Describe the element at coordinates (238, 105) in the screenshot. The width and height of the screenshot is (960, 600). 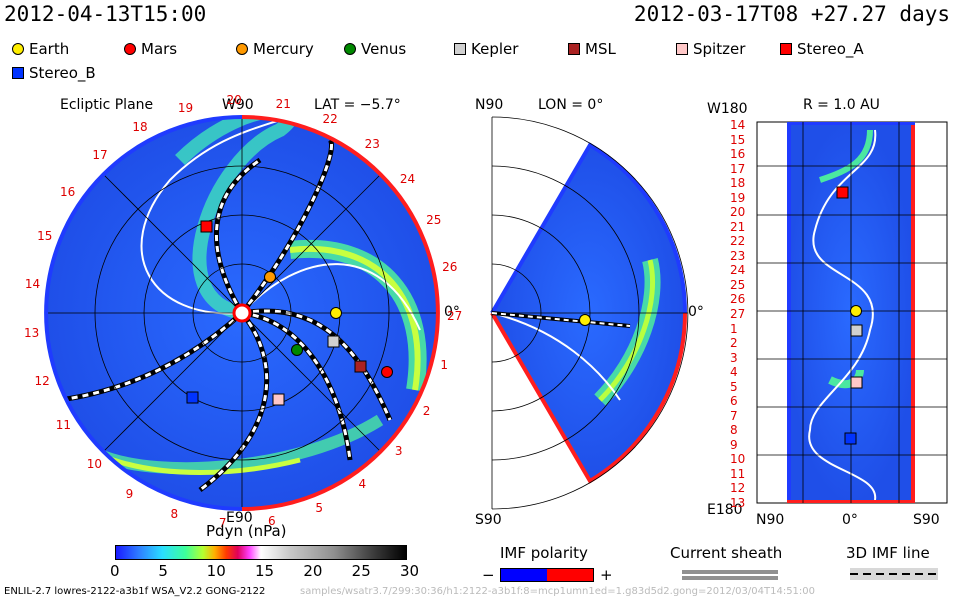
I see `ecliptic-top-label: W90` at that location.